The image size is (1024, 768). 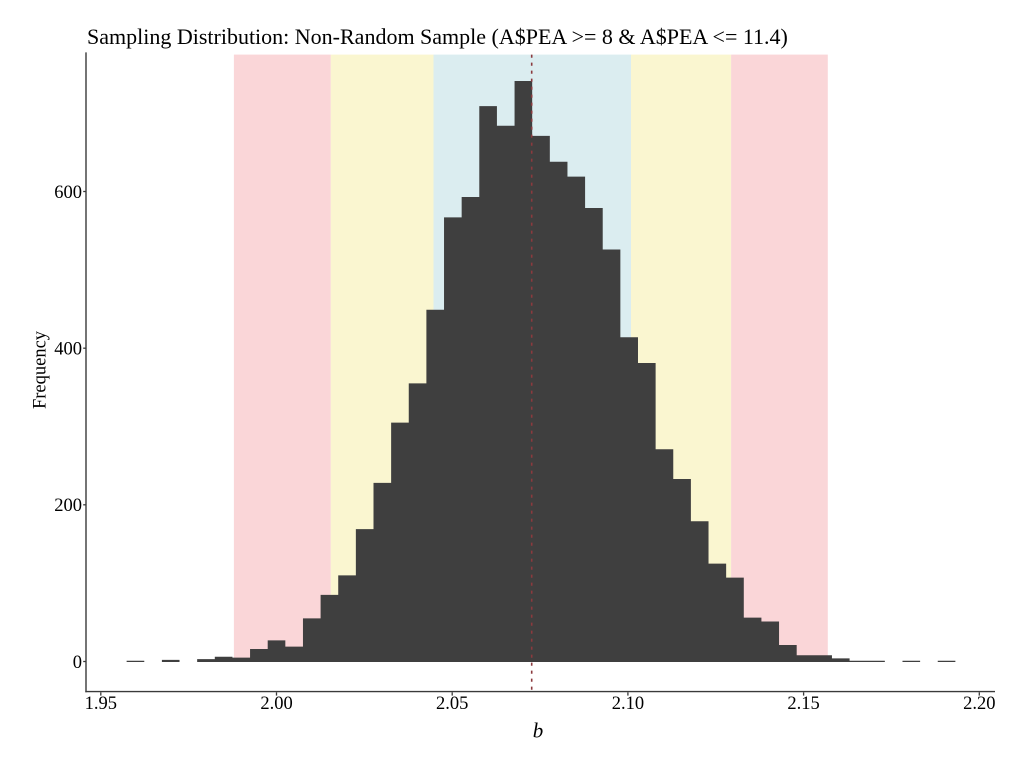 What do you see at coordinates (101, 704) in the screenshot?
I see `svg-text: 1.95` at bounding box center [101, 704].